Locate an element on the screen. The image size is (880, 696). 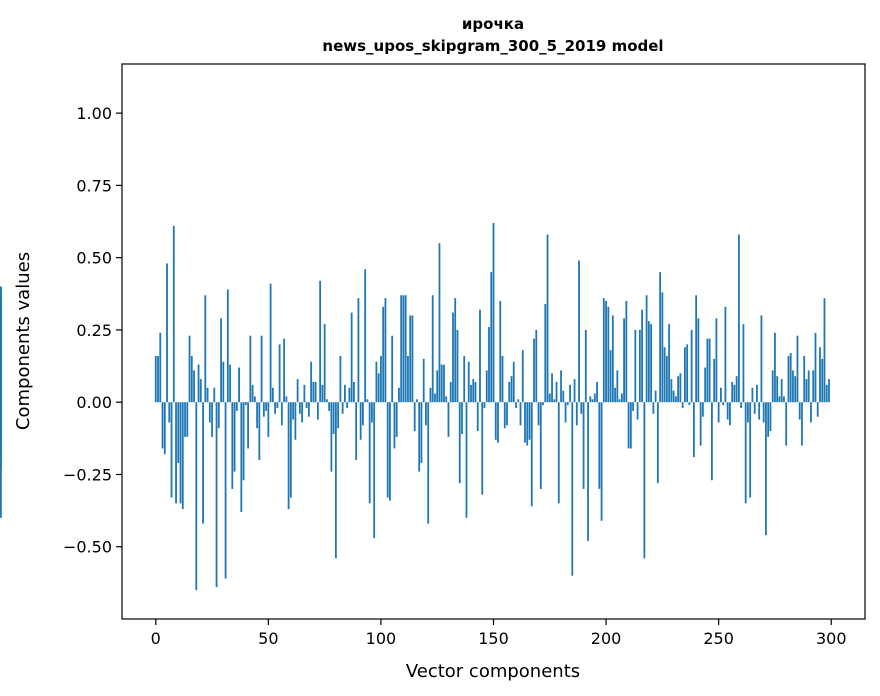
x-tick-label: 50 is located at coordinates (268, 638).